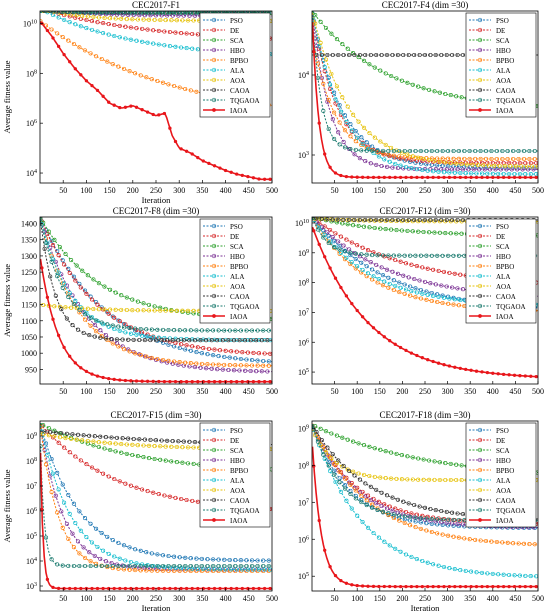  Describe the element at coordinates (31, 586) in the screenshot. I see `y-tick-label: 10³` at that location.